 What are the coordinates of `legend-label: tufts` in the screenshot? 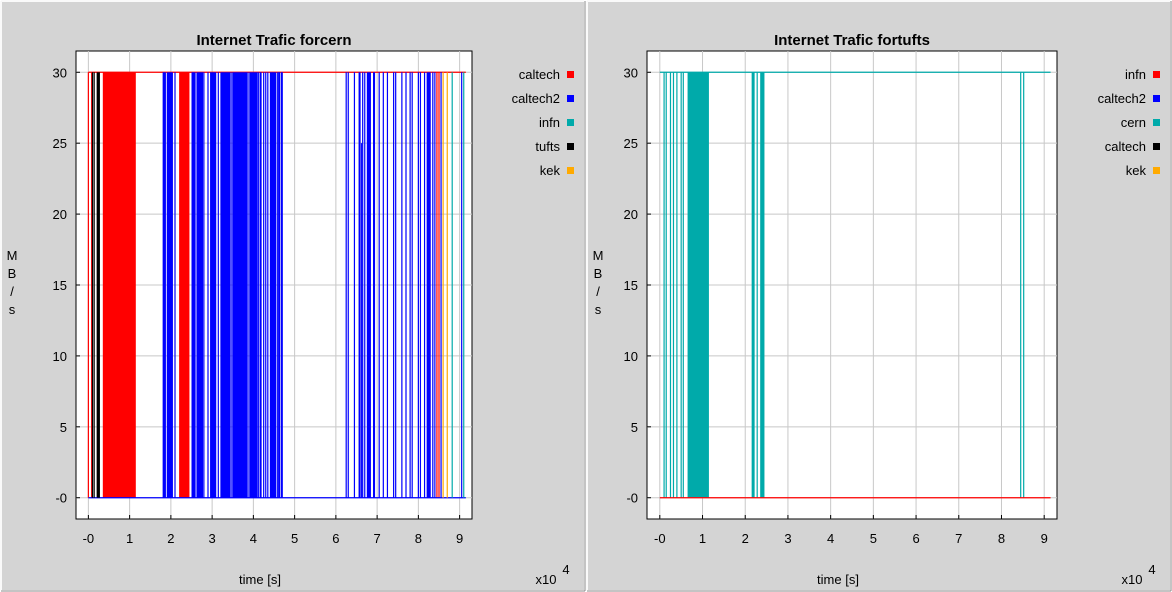 It's located at (547, 146).